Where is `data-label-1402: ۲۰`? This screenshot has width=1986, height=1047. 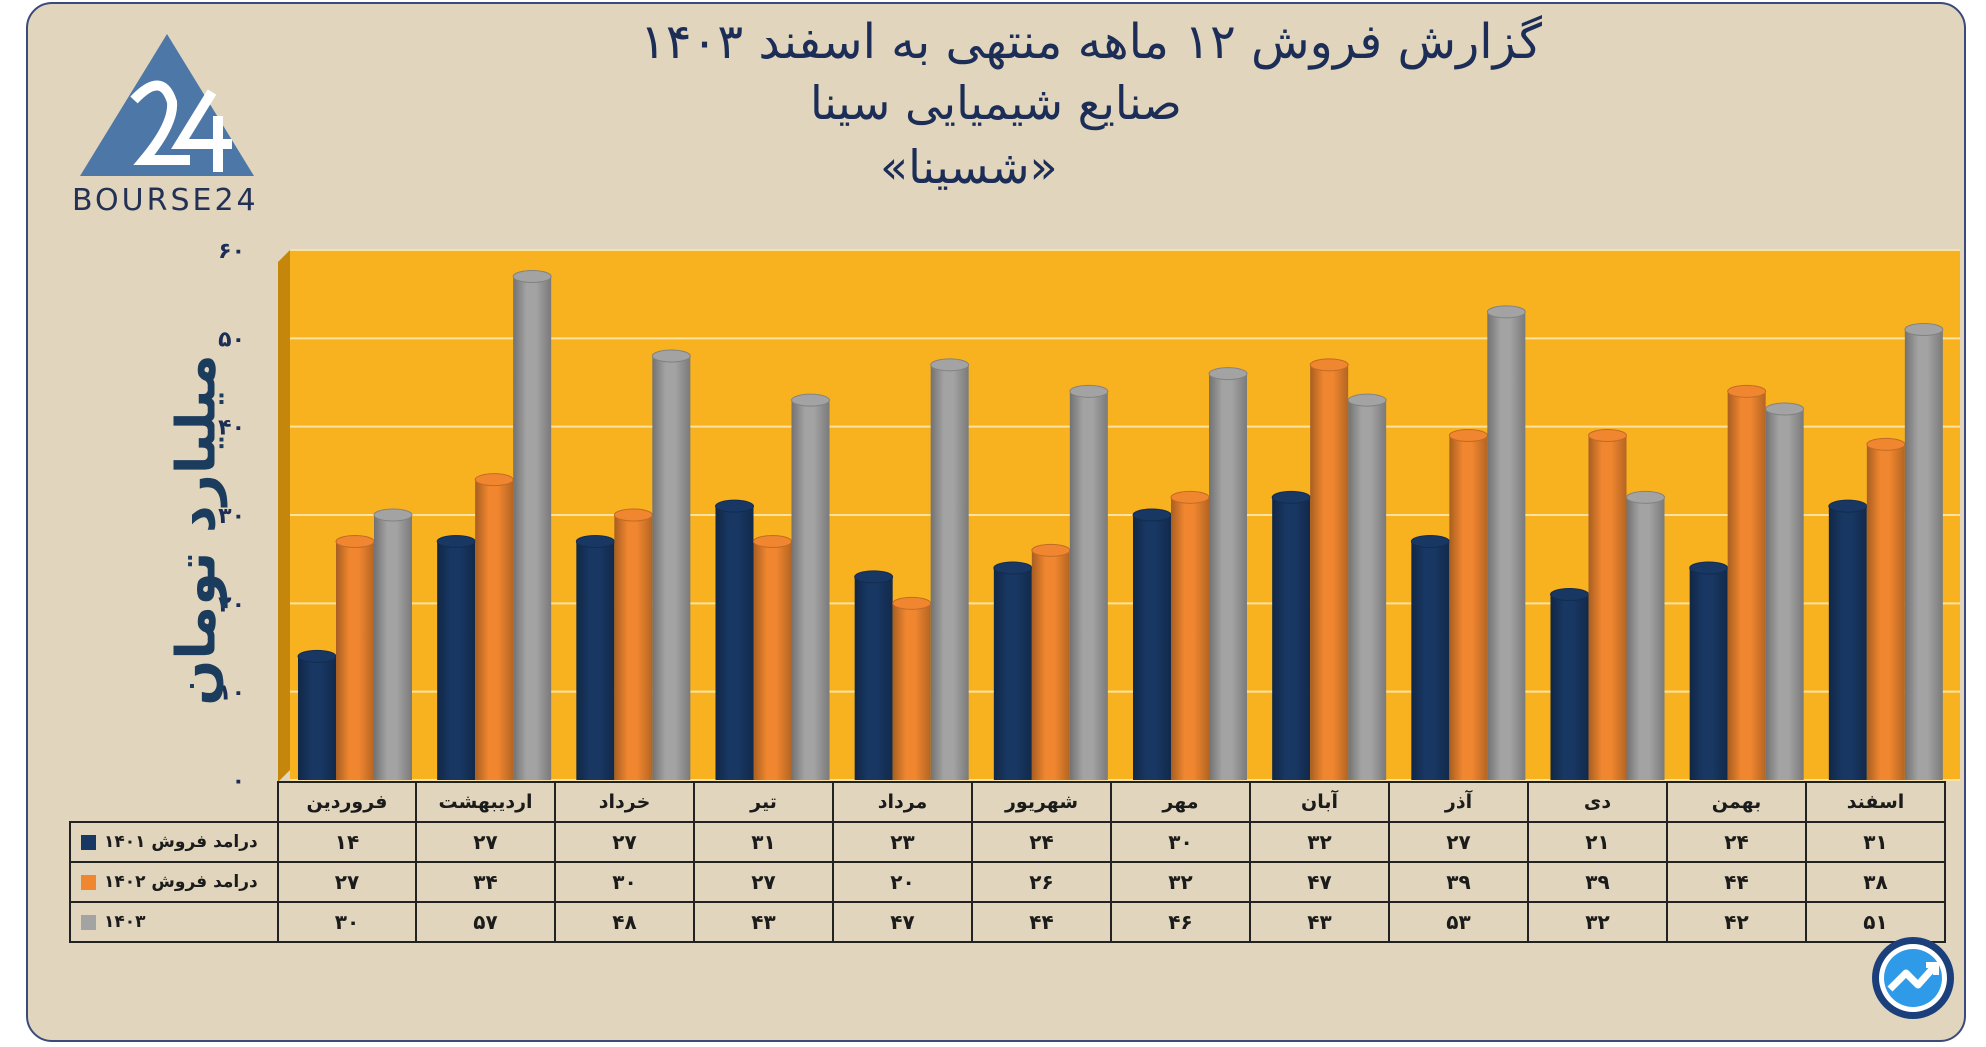 data-label-1402: ۲۰ is located at coordinates (902, 882).